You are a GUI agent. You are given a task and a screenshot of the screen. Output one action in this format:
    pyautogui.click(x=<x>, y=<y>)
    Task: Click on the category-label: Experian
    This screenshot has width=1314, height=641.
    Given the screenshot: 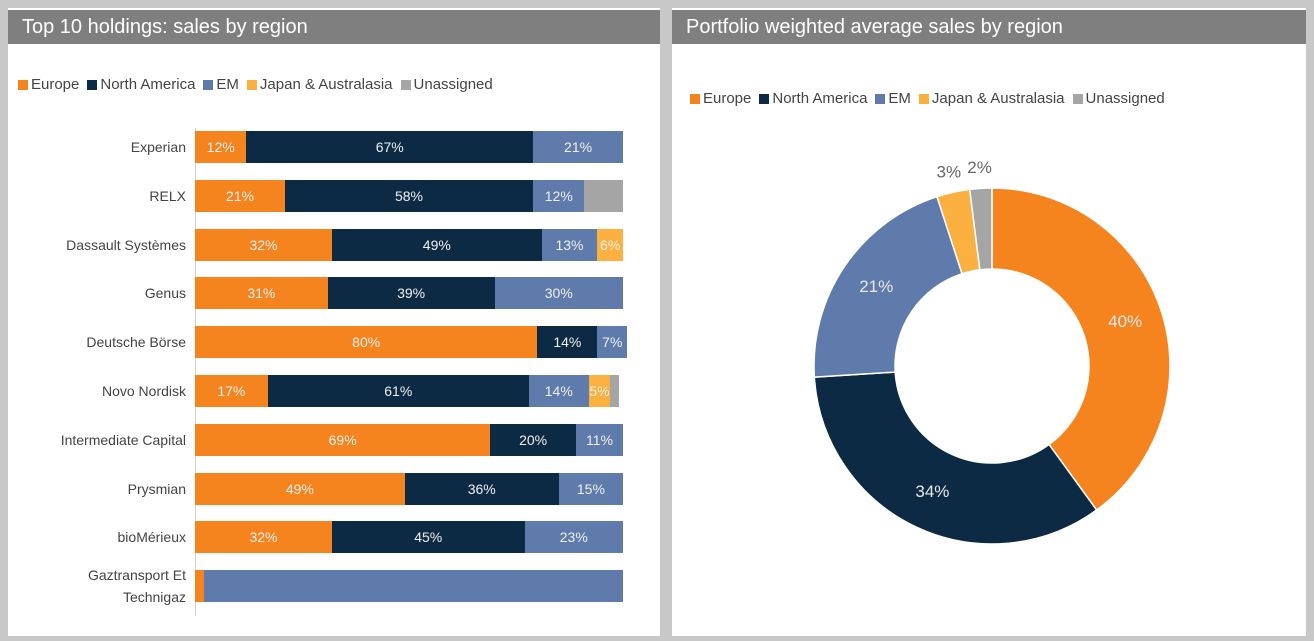 What is the action you would take?
    pyautogui.click(x=158, y=147)
    